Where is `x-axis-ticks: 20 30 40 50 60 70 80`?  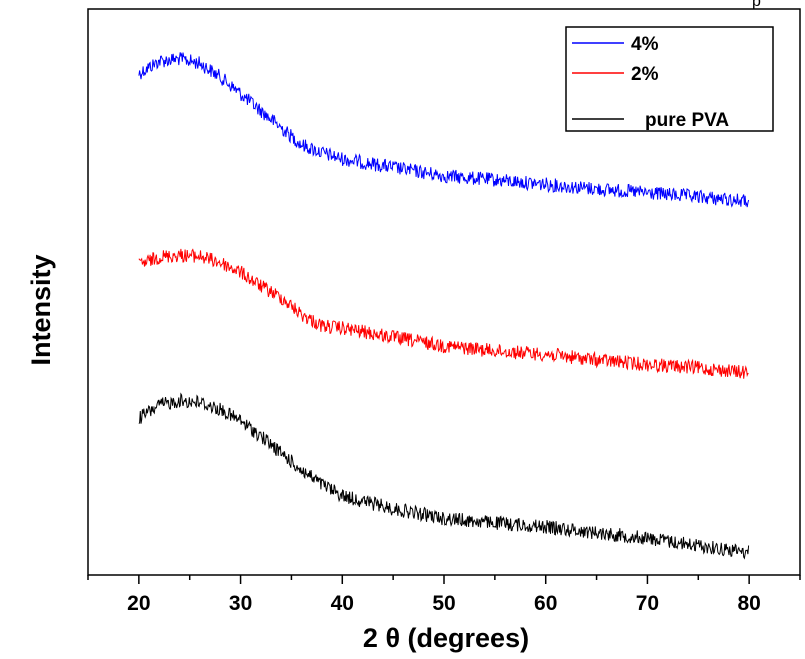 x-axis-ticks: 20 30 40 50 60 70 80 is located at coordinates (444, 595).